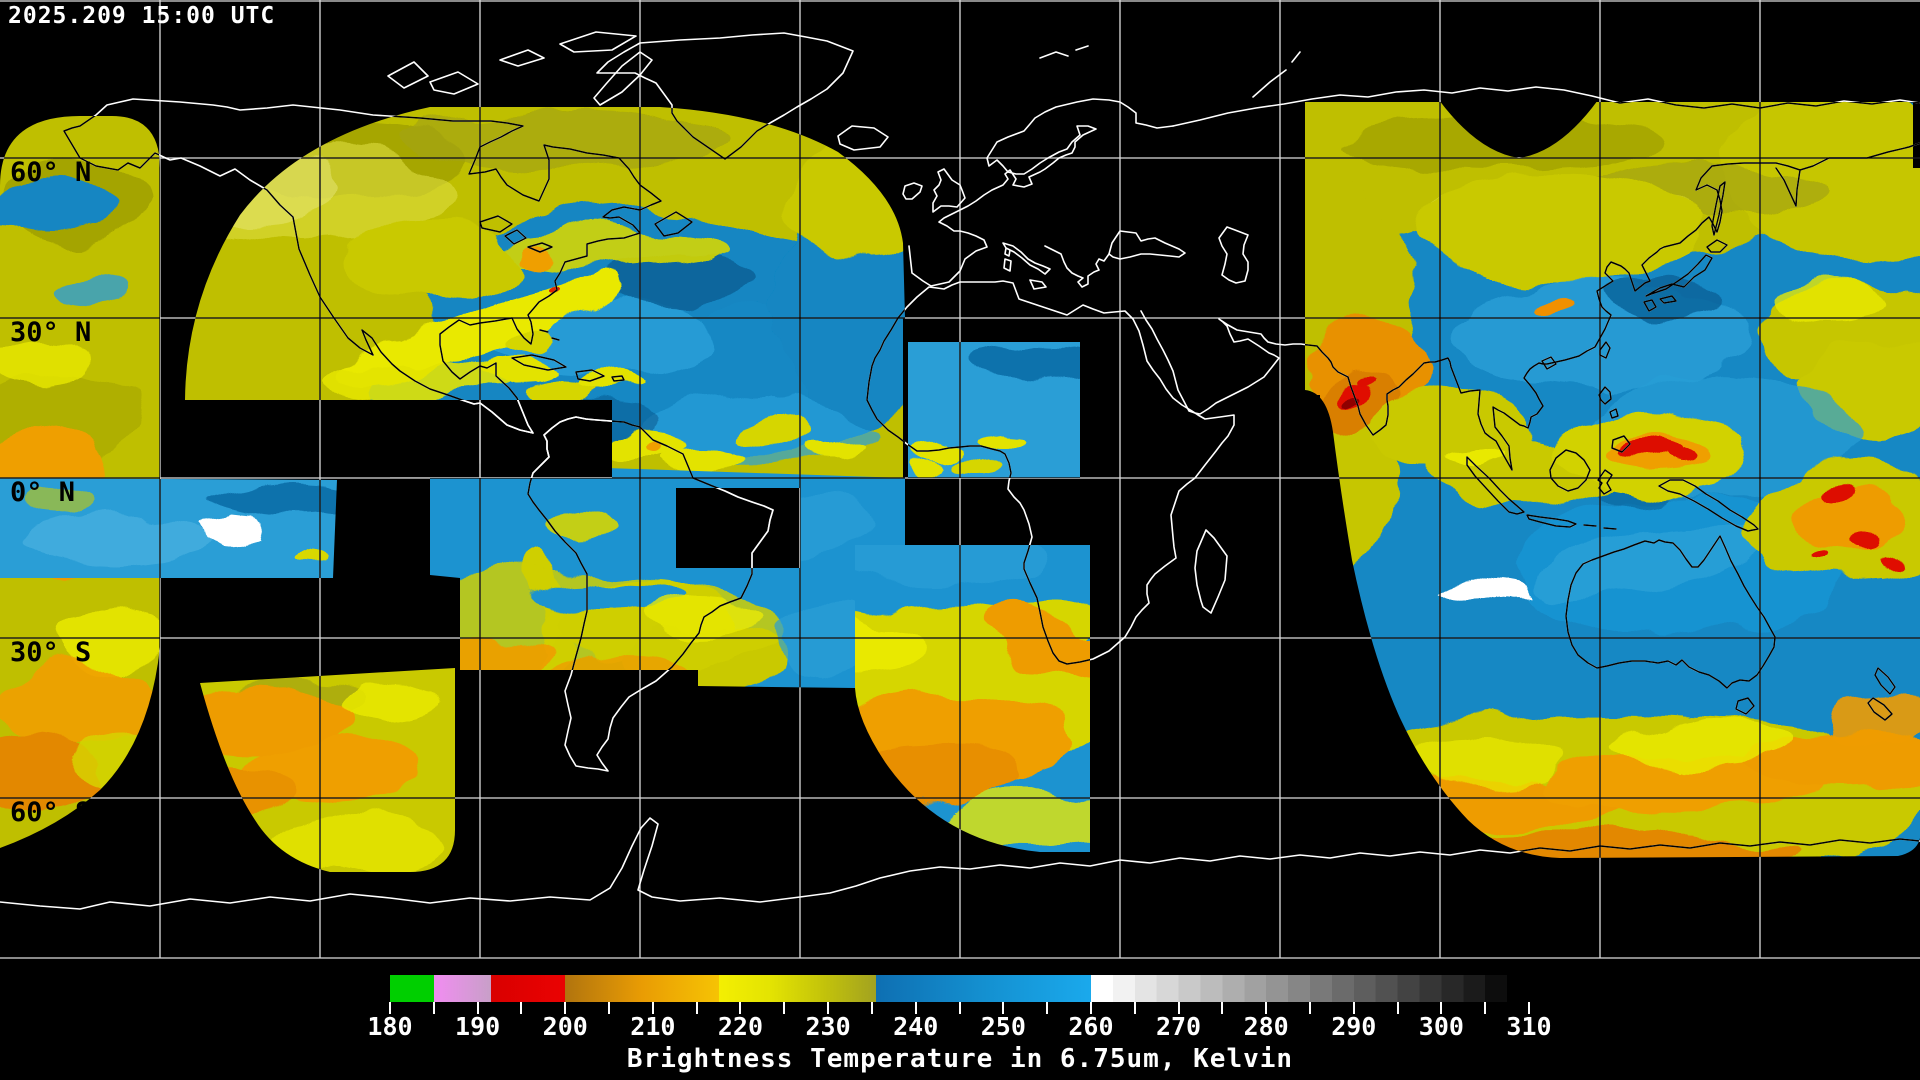  What do you see at coordinates (142, 16) in the screenshot?
I see `timestamp: 2025.209 15:00 UTC` at bounding box center [142, 16].